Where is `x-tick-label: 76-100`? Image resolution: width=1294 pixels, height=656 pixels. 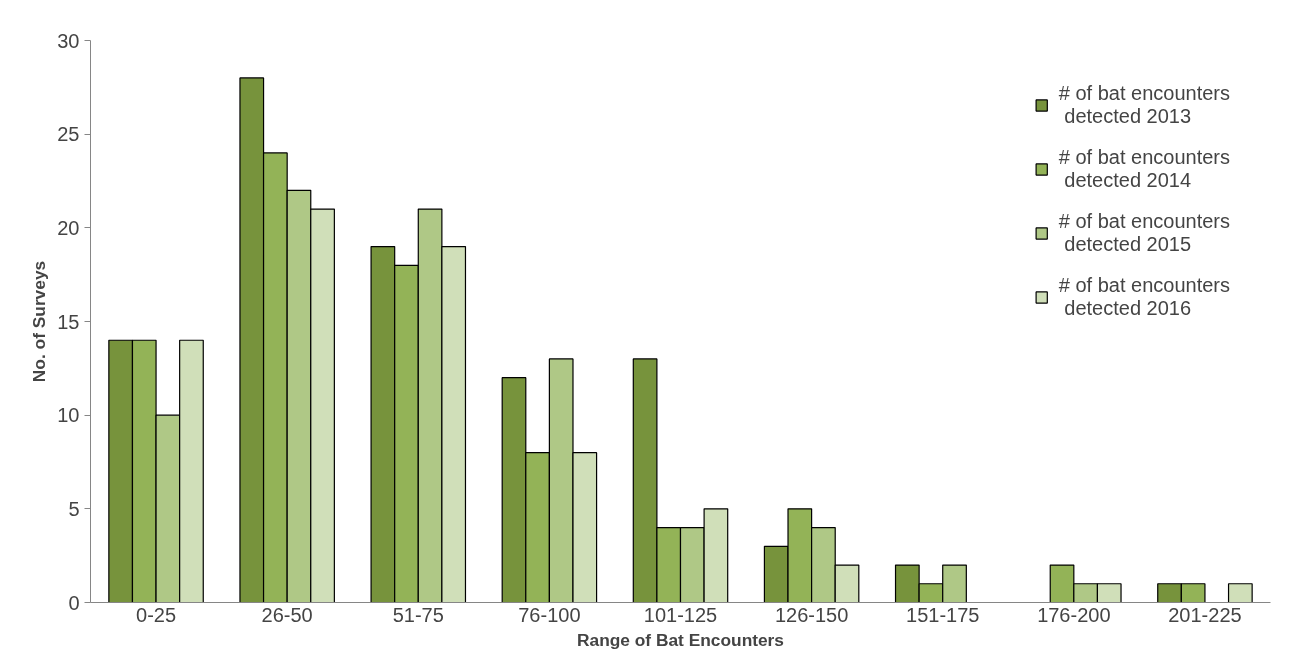 x-tick-label: 76-100 is located at coordinates (549, 614).